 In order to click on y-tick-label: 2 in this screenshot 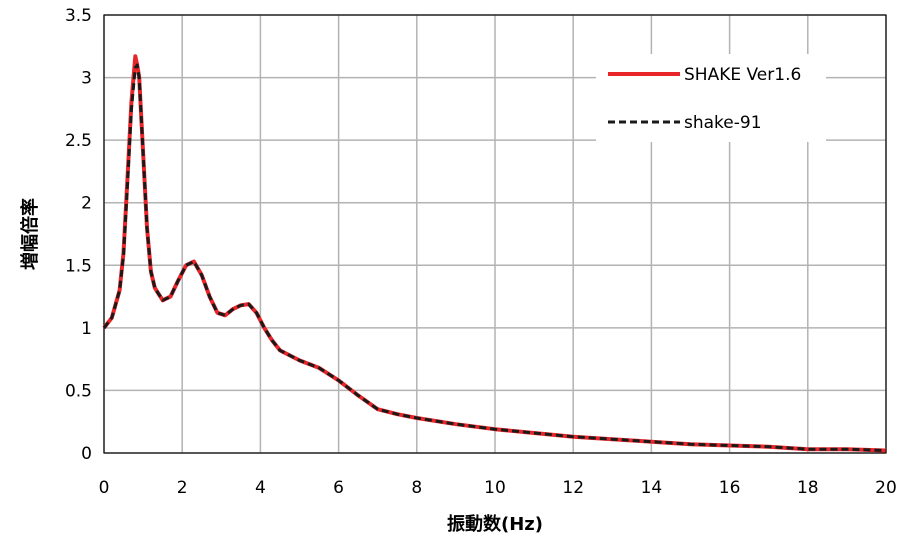, I will do `click(86, 204)`.